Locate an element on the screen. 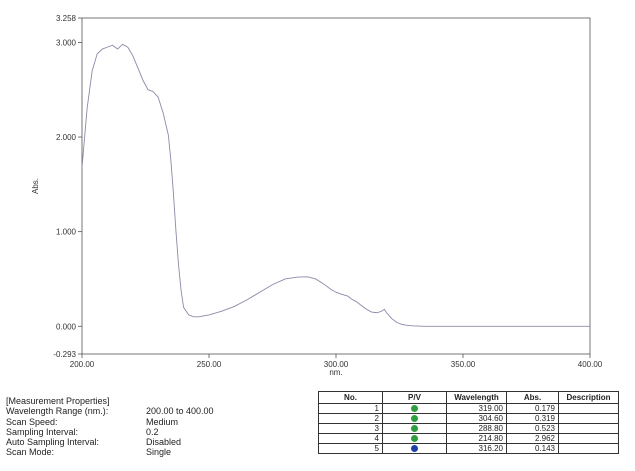  table-row: 1 319.00 0.179 is located at coordinates (468, 408).